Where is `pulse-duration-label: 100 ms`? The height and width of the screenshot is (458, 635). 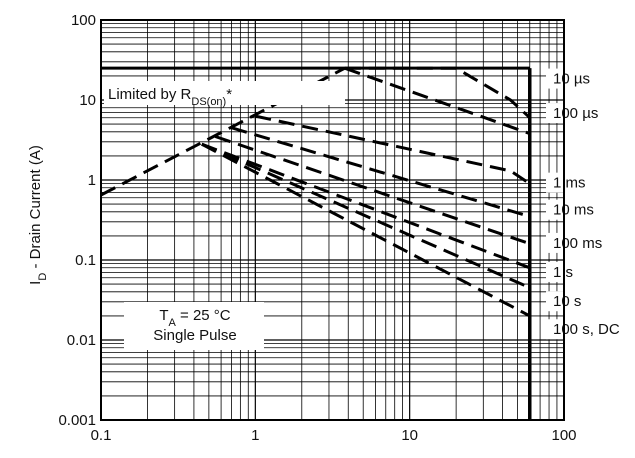 pulse-duration-label: 100 ms is located at coordinates (577, 243).